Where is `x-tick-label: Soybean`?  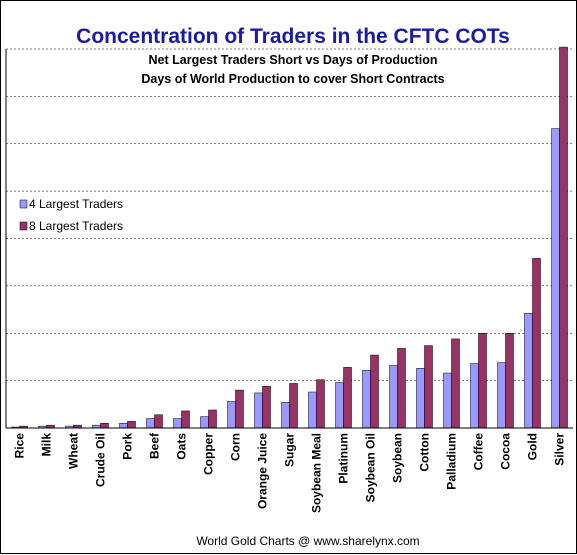 x-tick-label: Soybean is located at coordinates (398, 458).